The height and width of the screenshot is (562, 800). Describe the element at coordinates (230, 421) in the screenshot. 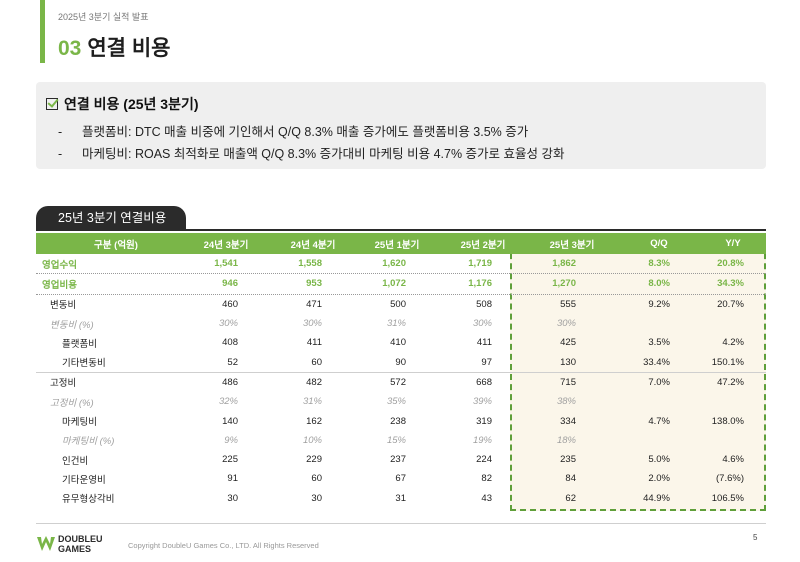

I see `table-cell: 140` at that location.